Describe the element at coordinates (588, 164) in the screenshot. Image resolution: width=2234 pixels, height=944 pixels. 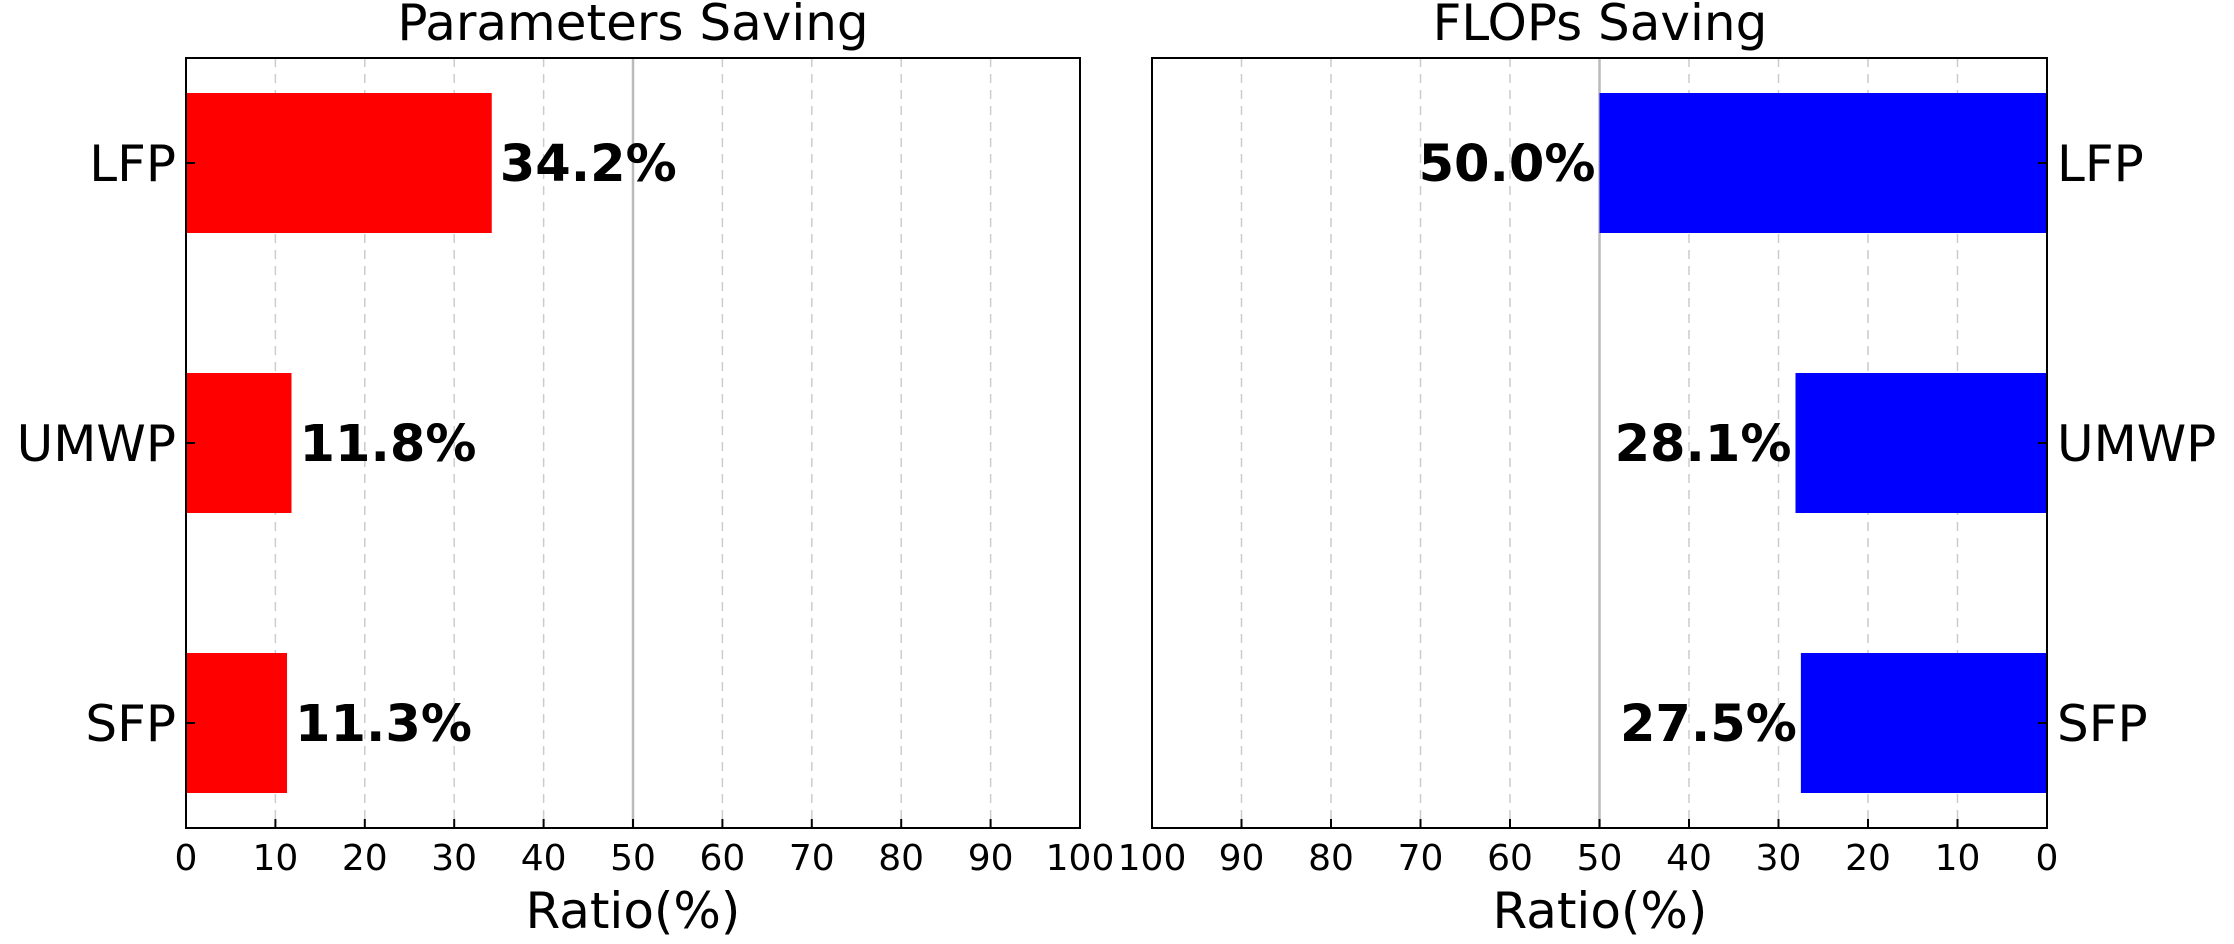
I see `value-label: 34.2%` at that location.